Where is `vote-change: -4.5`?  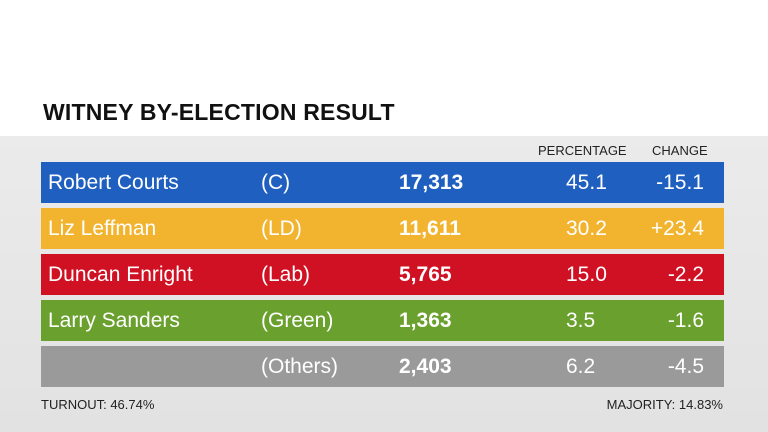 vote-change: -4.5 is located at coordinates (686, 366).